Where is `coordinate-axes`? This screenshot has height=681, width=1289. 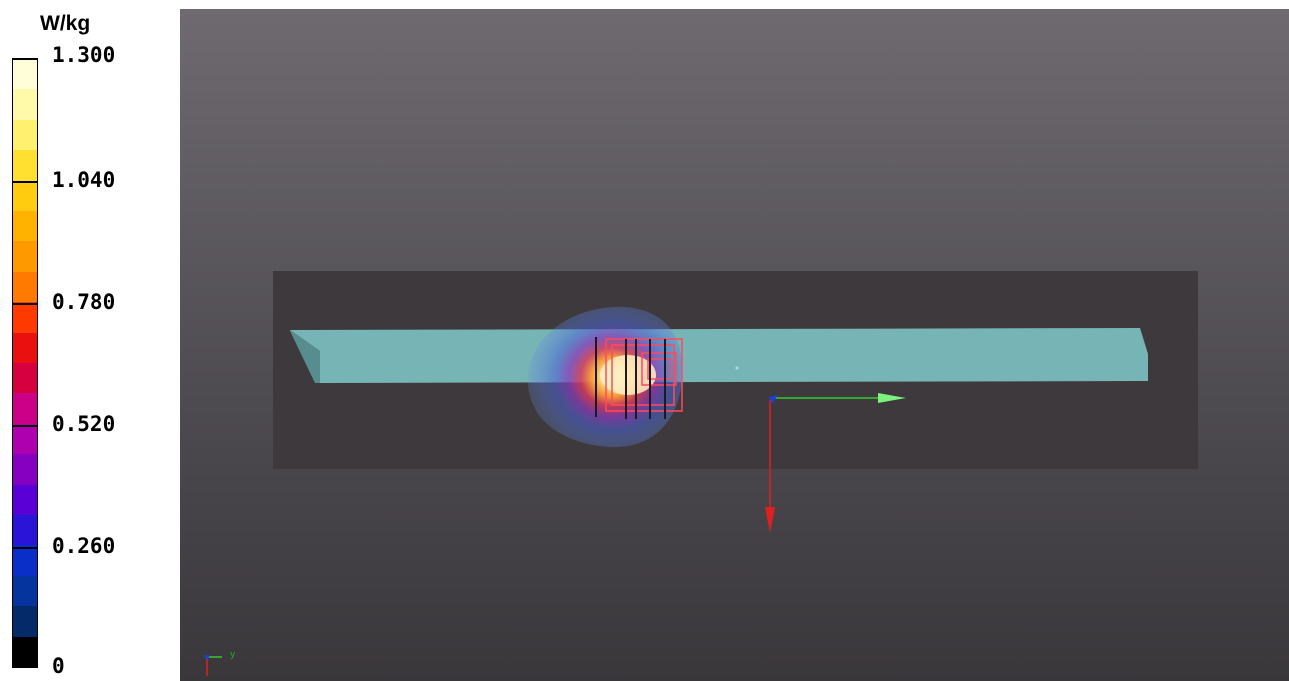
coordinate-axes is located at coordinates (835, 463).